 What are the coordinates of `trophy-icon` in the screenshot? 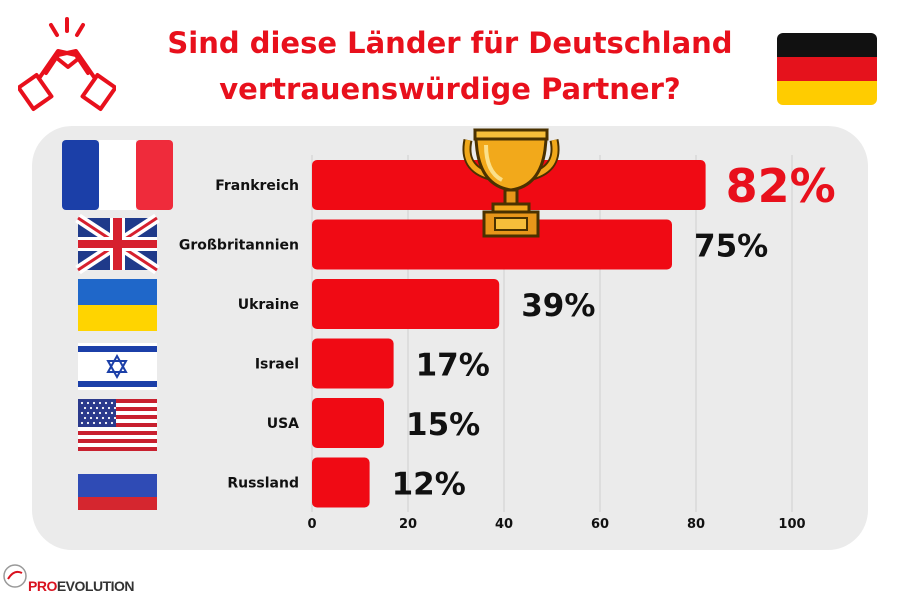 It's located at (511, 183).